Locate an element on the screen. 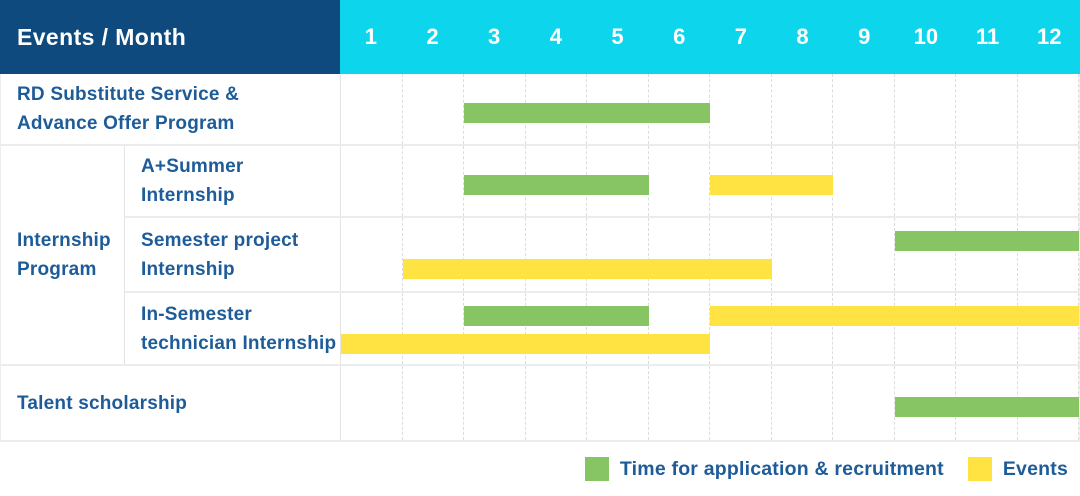  legend-item-events: Events is located at coordinates (1017, 469).